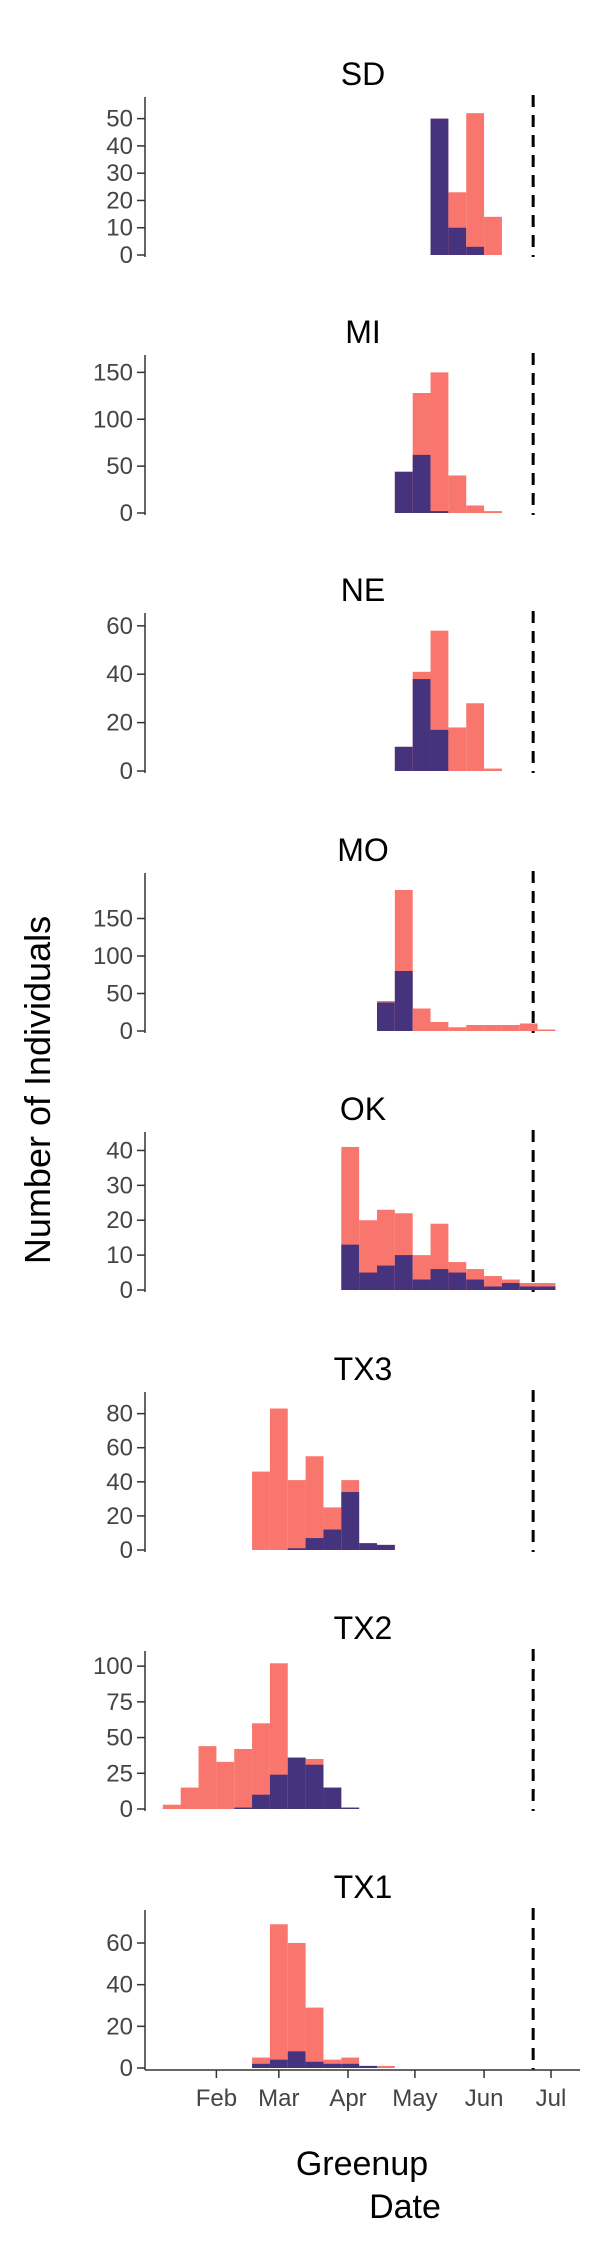  Describe the element at coordinates (37, 1090) in the screenshot. I see `y-axis-title: Number of Individuals` at that location.